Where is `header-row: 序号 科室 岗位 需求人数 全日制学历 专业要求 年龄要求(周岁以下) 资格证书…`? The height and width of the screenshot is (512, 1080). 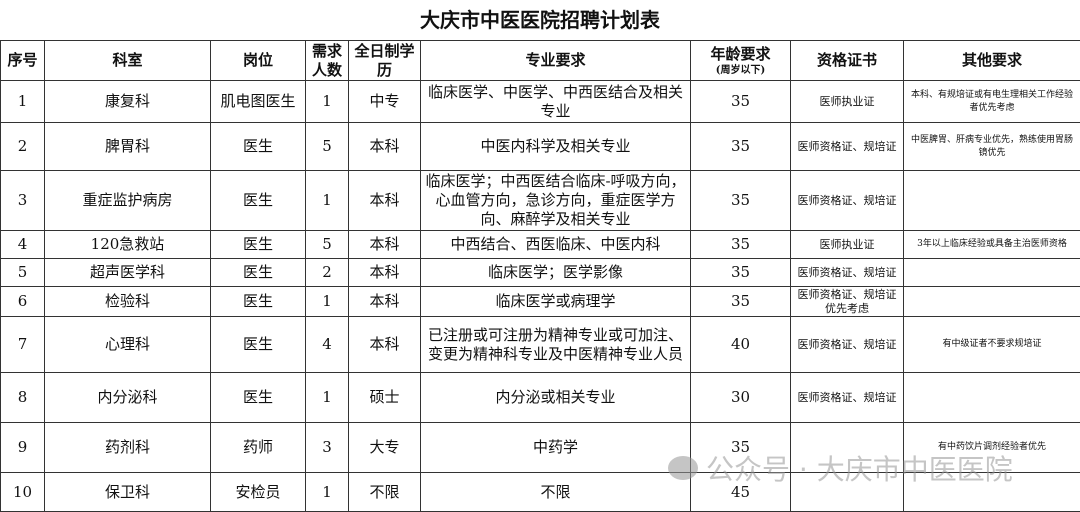 header-row: 序号 科室 岗位 需求人数 全日制学历 专业要求 年龄要求(周岁以下) 资格证书… is located at coordinates (540, 61).